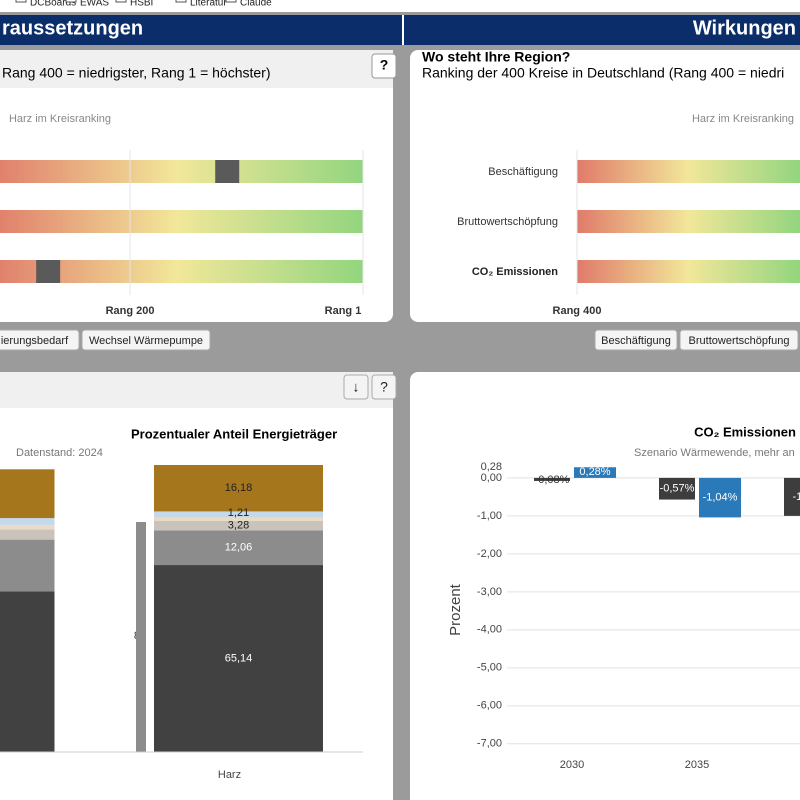  I want to click on y-tick-label: -7,00, so click(489, 744).